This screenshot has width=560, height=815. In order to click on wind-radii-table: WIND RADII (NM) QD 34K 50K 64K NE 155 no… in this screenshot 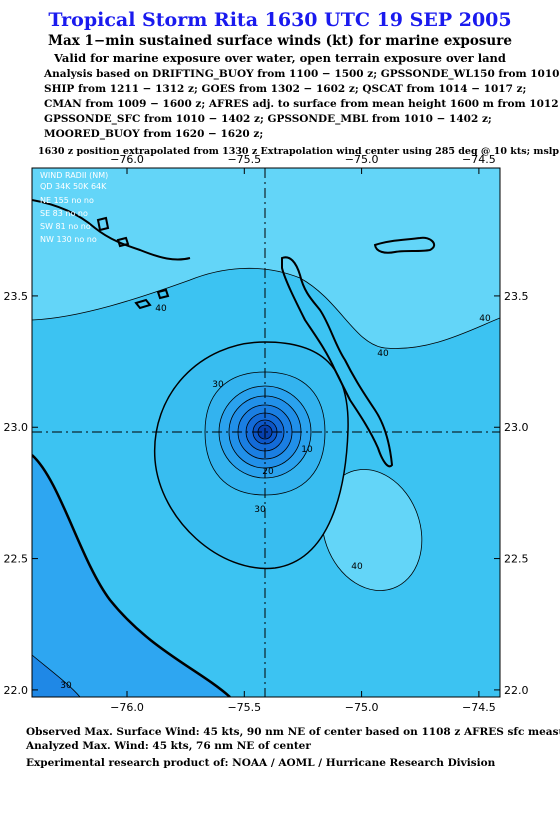, I will do `click(74, 207)`.